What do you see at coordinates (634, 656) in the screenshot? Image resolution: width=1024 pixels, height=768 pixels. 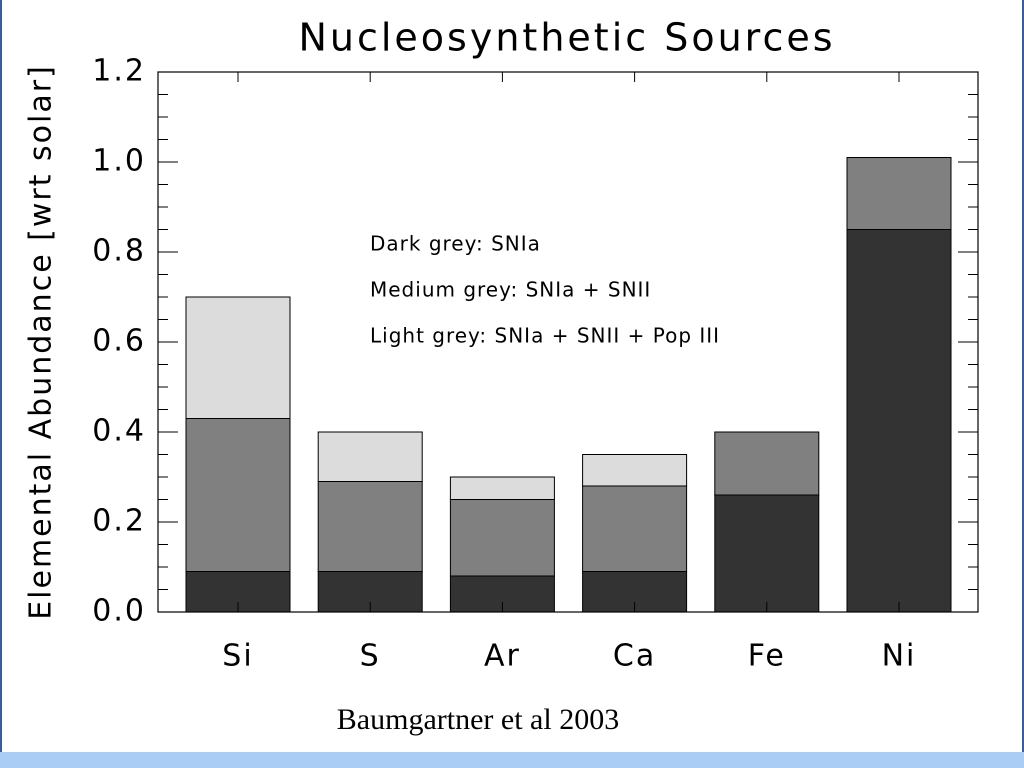 I see `x-tick-label: Ca` at bounding box center [634, 656].